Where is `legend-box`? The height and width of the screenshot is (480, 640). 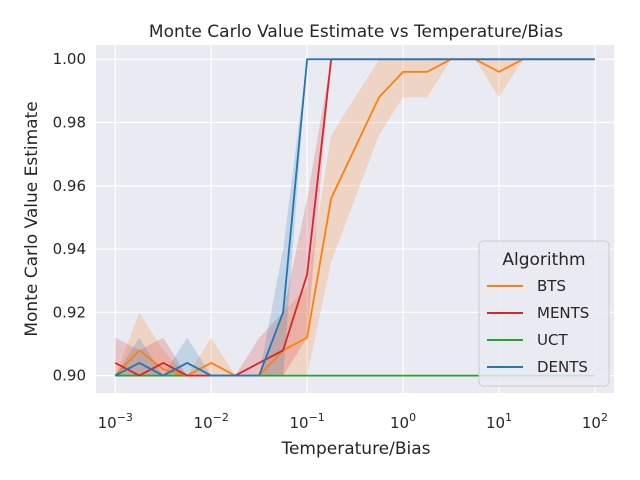
legend-box is located at coordinates (544, 313).